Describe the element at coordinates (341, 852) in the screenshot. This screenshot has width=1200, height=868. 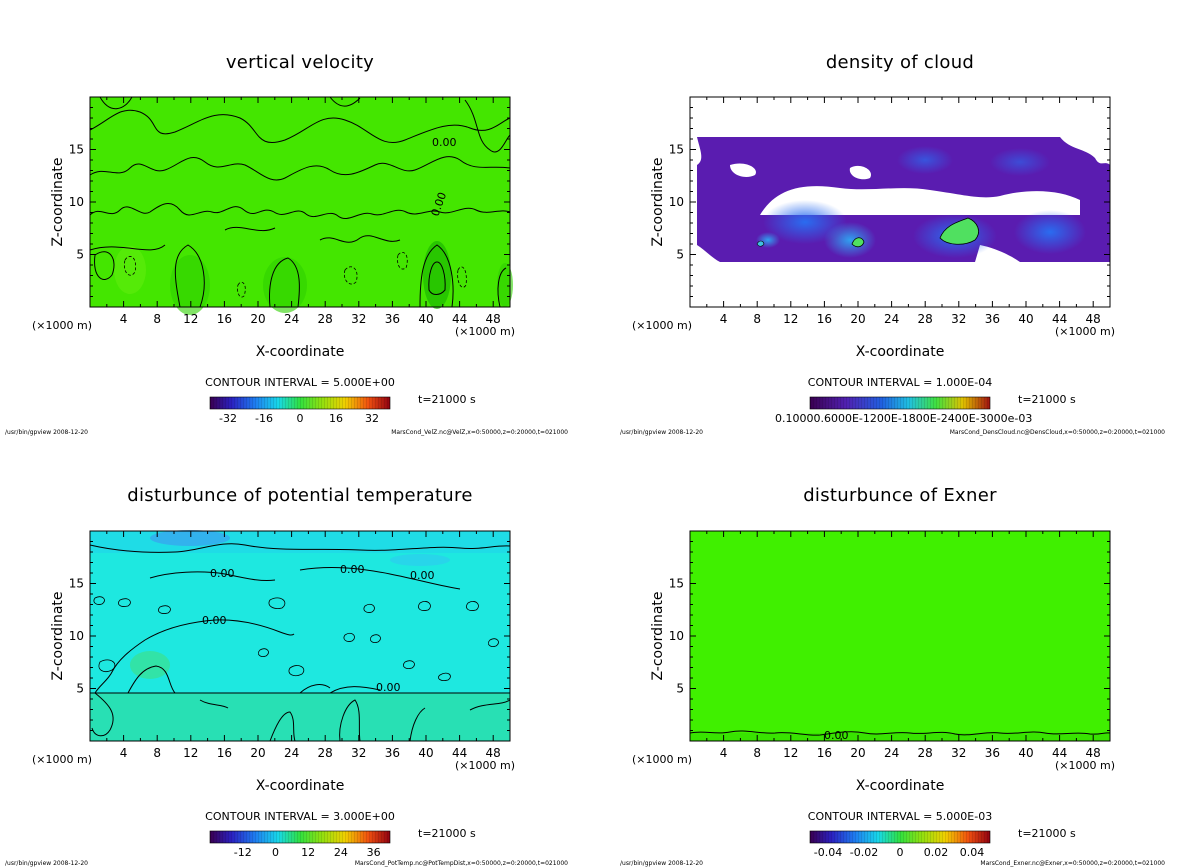
I see `colorbar-tick-label: 24` at that location.